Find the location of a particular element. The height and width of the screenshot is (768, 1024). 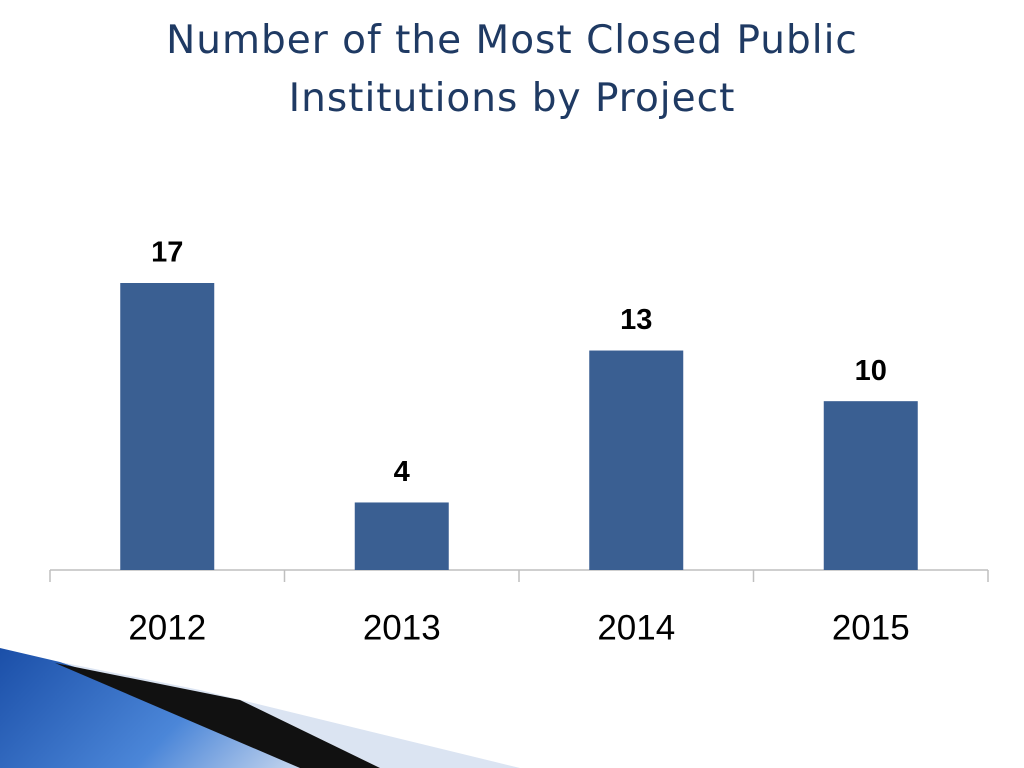

data-label: 4 is located at coordinates (402, 472).